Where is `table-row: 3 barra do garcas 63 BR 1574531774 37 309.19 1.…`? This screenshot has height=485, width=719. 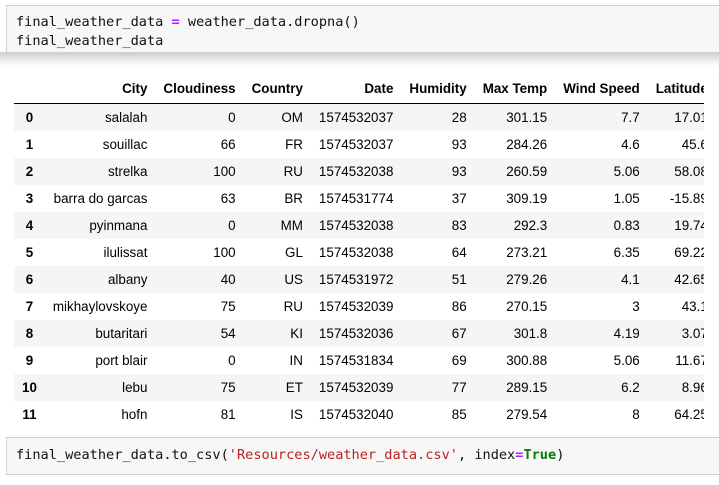
table-row: 3 barra do garcas 63 BR 1574531774 37 309.19 1.… is located at coordinates (359, 198).